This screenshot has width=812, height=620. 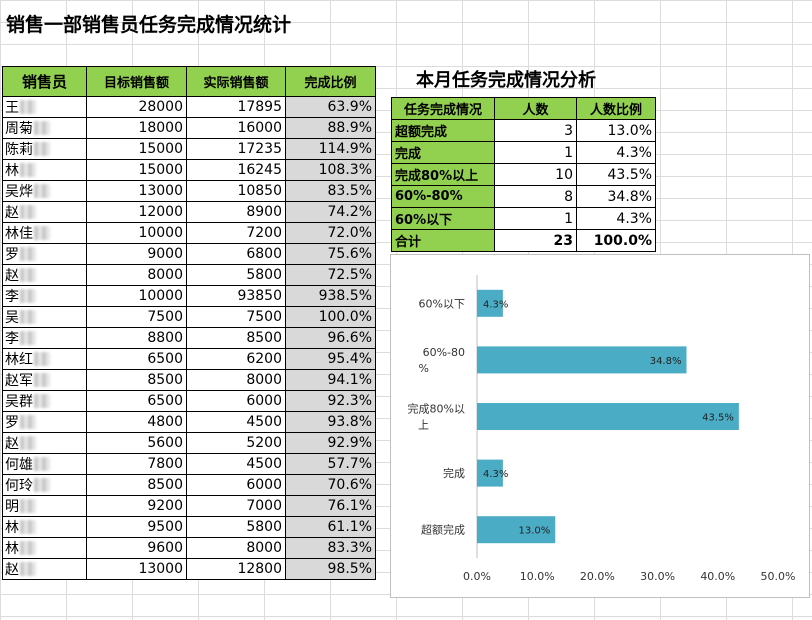 I want to click on cell-target: 8800, so click(x=136, y=338).